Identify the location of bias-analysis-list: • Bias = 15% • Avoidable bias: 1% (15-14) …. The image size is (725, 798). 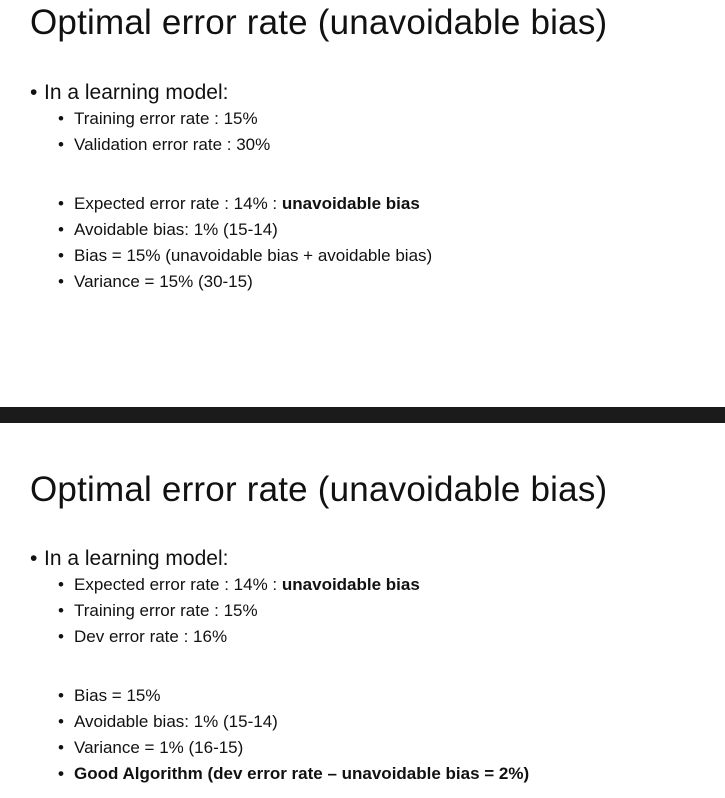
(293, 735).